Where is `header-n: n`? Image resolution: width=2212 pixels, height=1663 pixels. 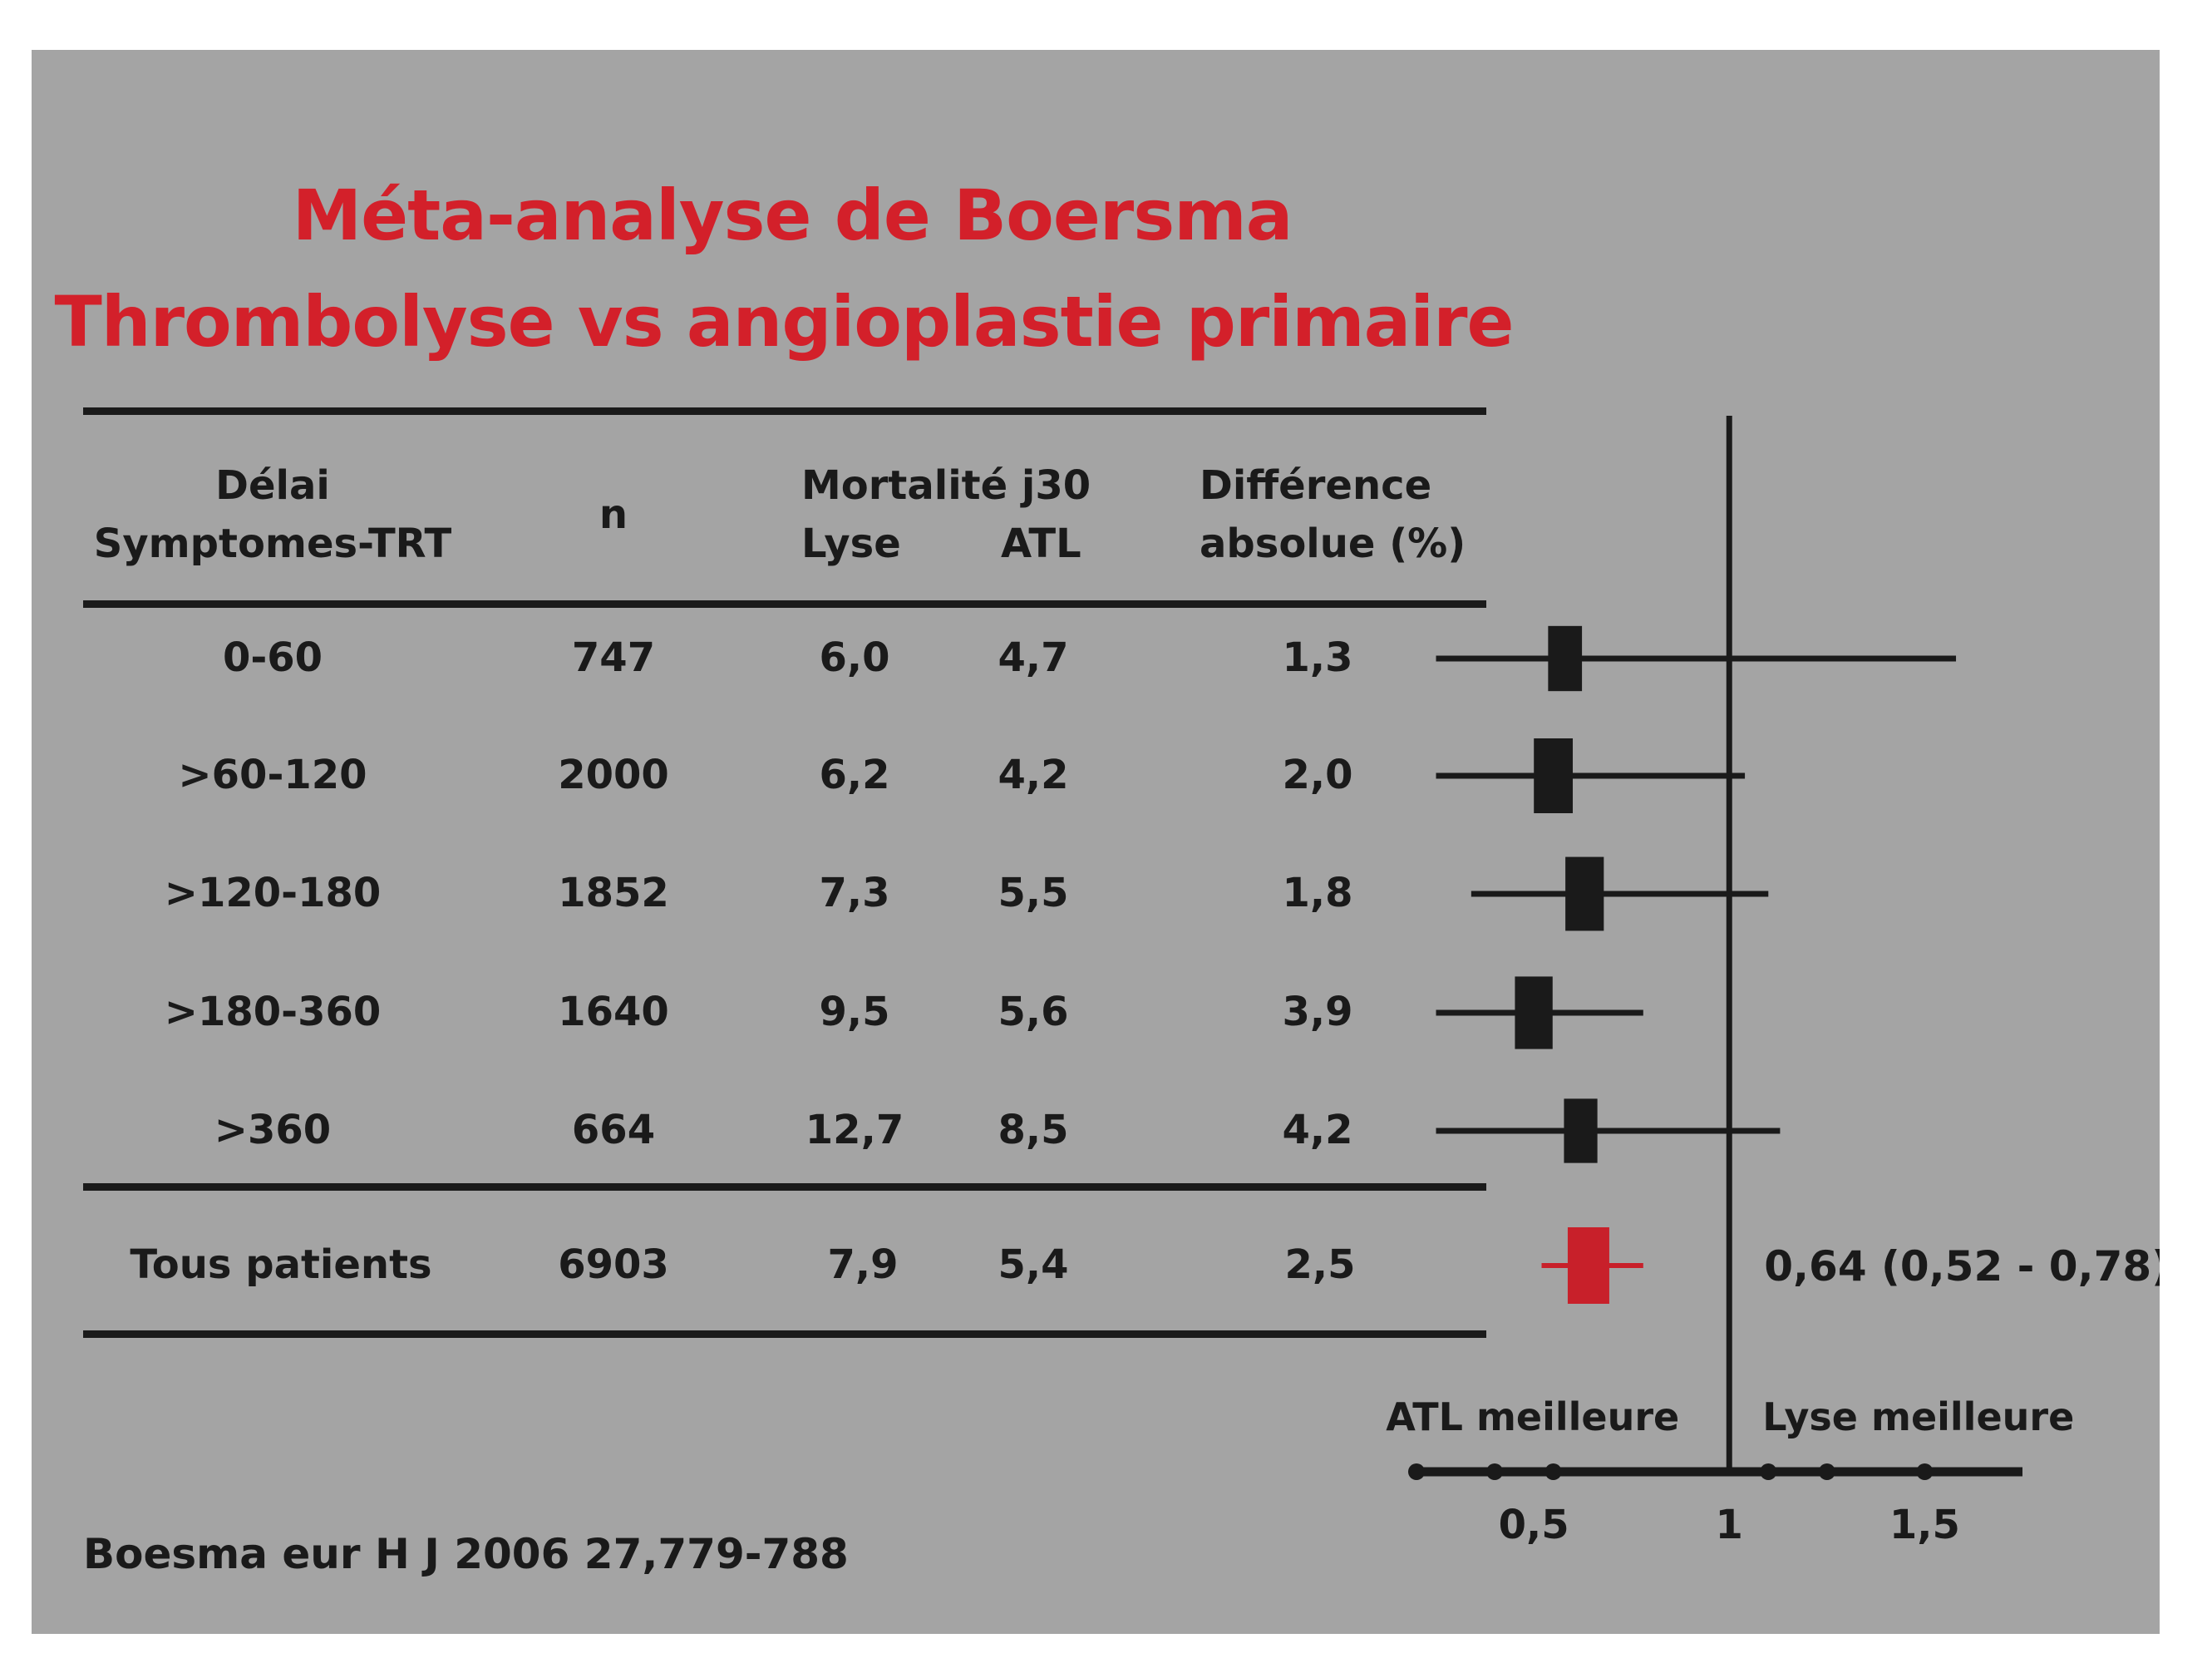
header-n: n is located at coordinates (613, 514).